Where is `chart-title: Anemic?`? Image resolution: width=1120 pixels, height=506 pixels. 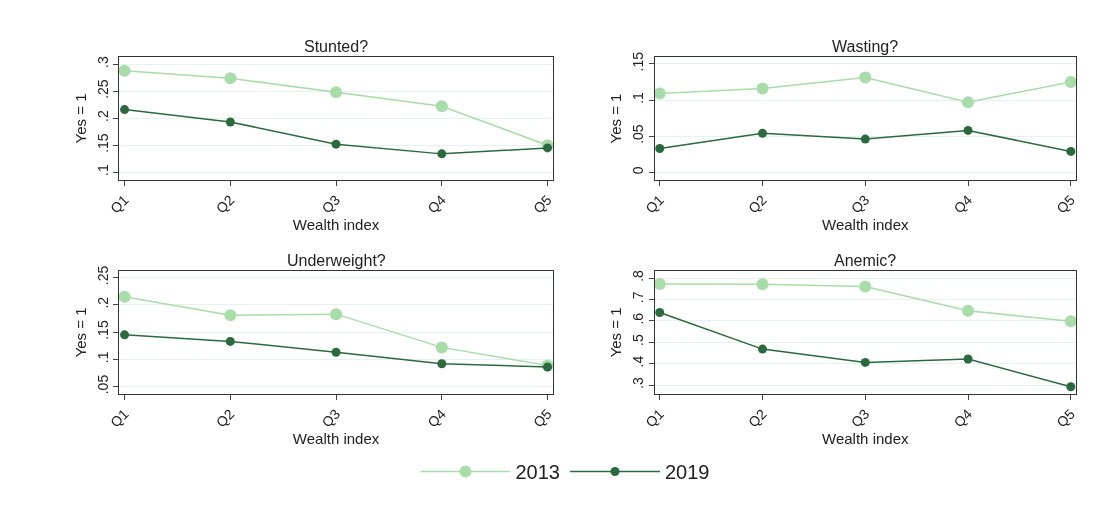
chart-title: Anemic? is located at coordinates (865, 260).